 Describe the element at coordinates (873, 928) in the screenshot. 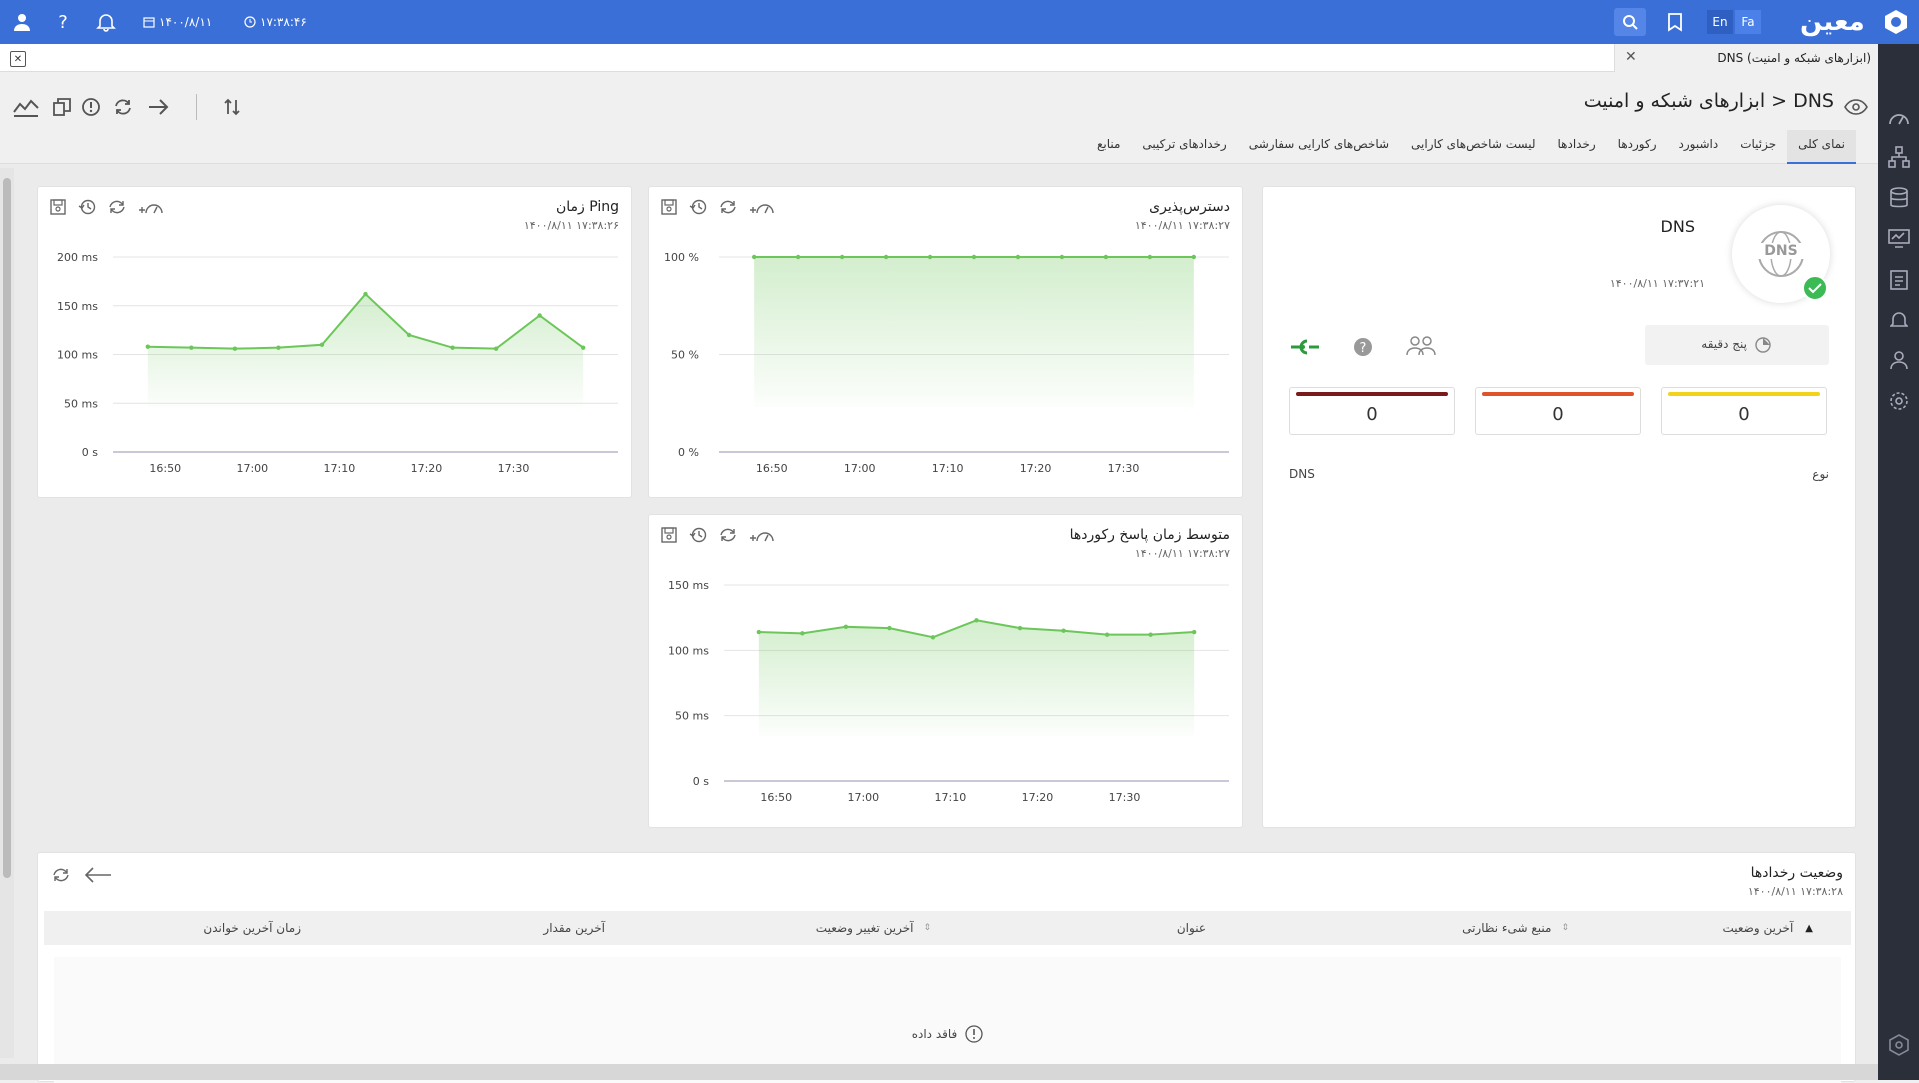

I see `col-last-change: آخرین تغییر وضعیت ⇕` at that location.